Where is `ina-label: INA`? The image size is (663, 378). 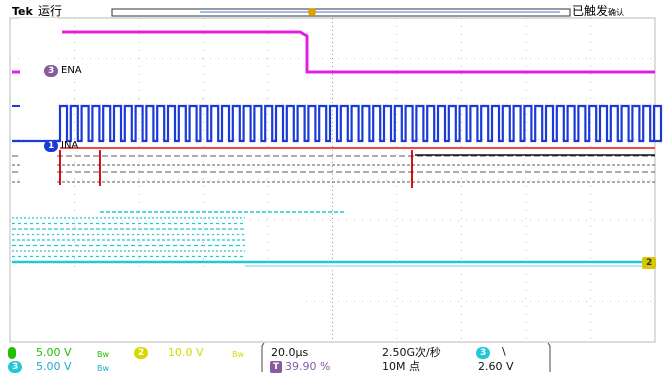 ina-label: INA is located at coordinates (70, 145).